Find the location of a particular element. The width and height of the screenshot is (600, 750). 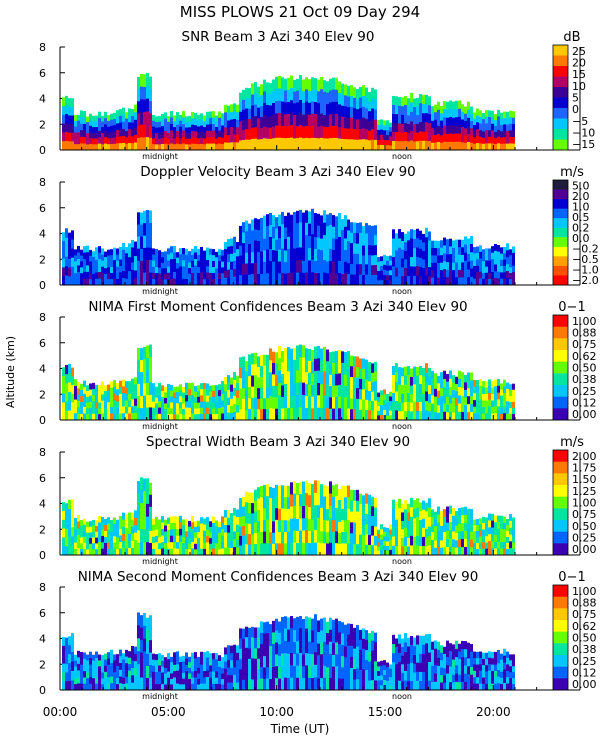

midnight-marker: midnight is located at coordinates (160, 156).